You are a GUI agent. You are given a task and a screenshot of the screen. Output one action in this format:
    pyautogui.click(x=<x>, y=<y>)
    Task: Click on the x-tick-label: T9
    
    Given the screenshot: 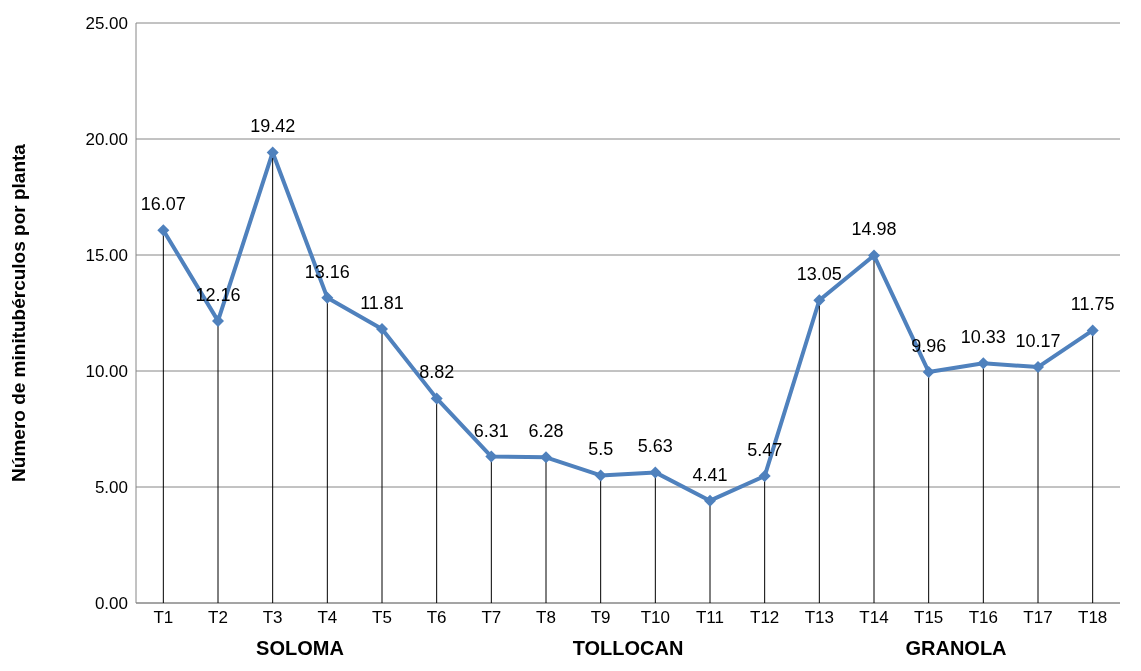 What is the action you would take?
    pyautogui.click(x=600, y=618)
    